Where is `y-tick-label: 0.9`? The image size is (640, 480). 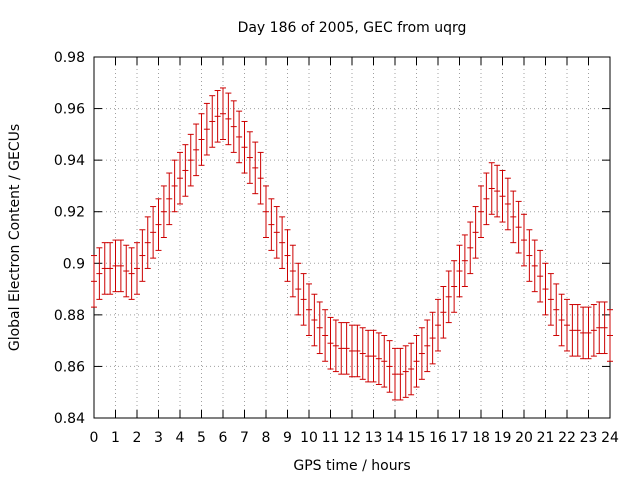
y-tick-label: 0.9 is located at coordinates (74, 264).